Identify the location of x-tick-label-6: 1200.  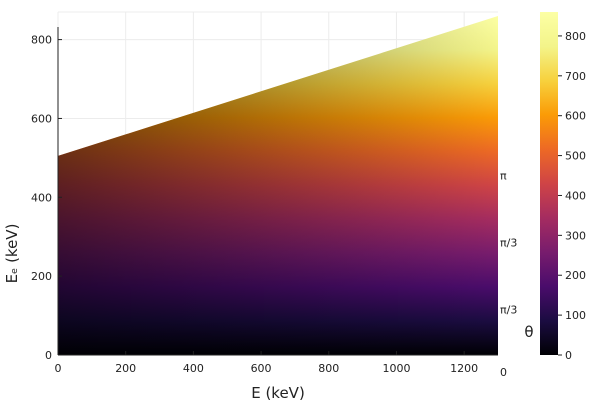
(464, 368).